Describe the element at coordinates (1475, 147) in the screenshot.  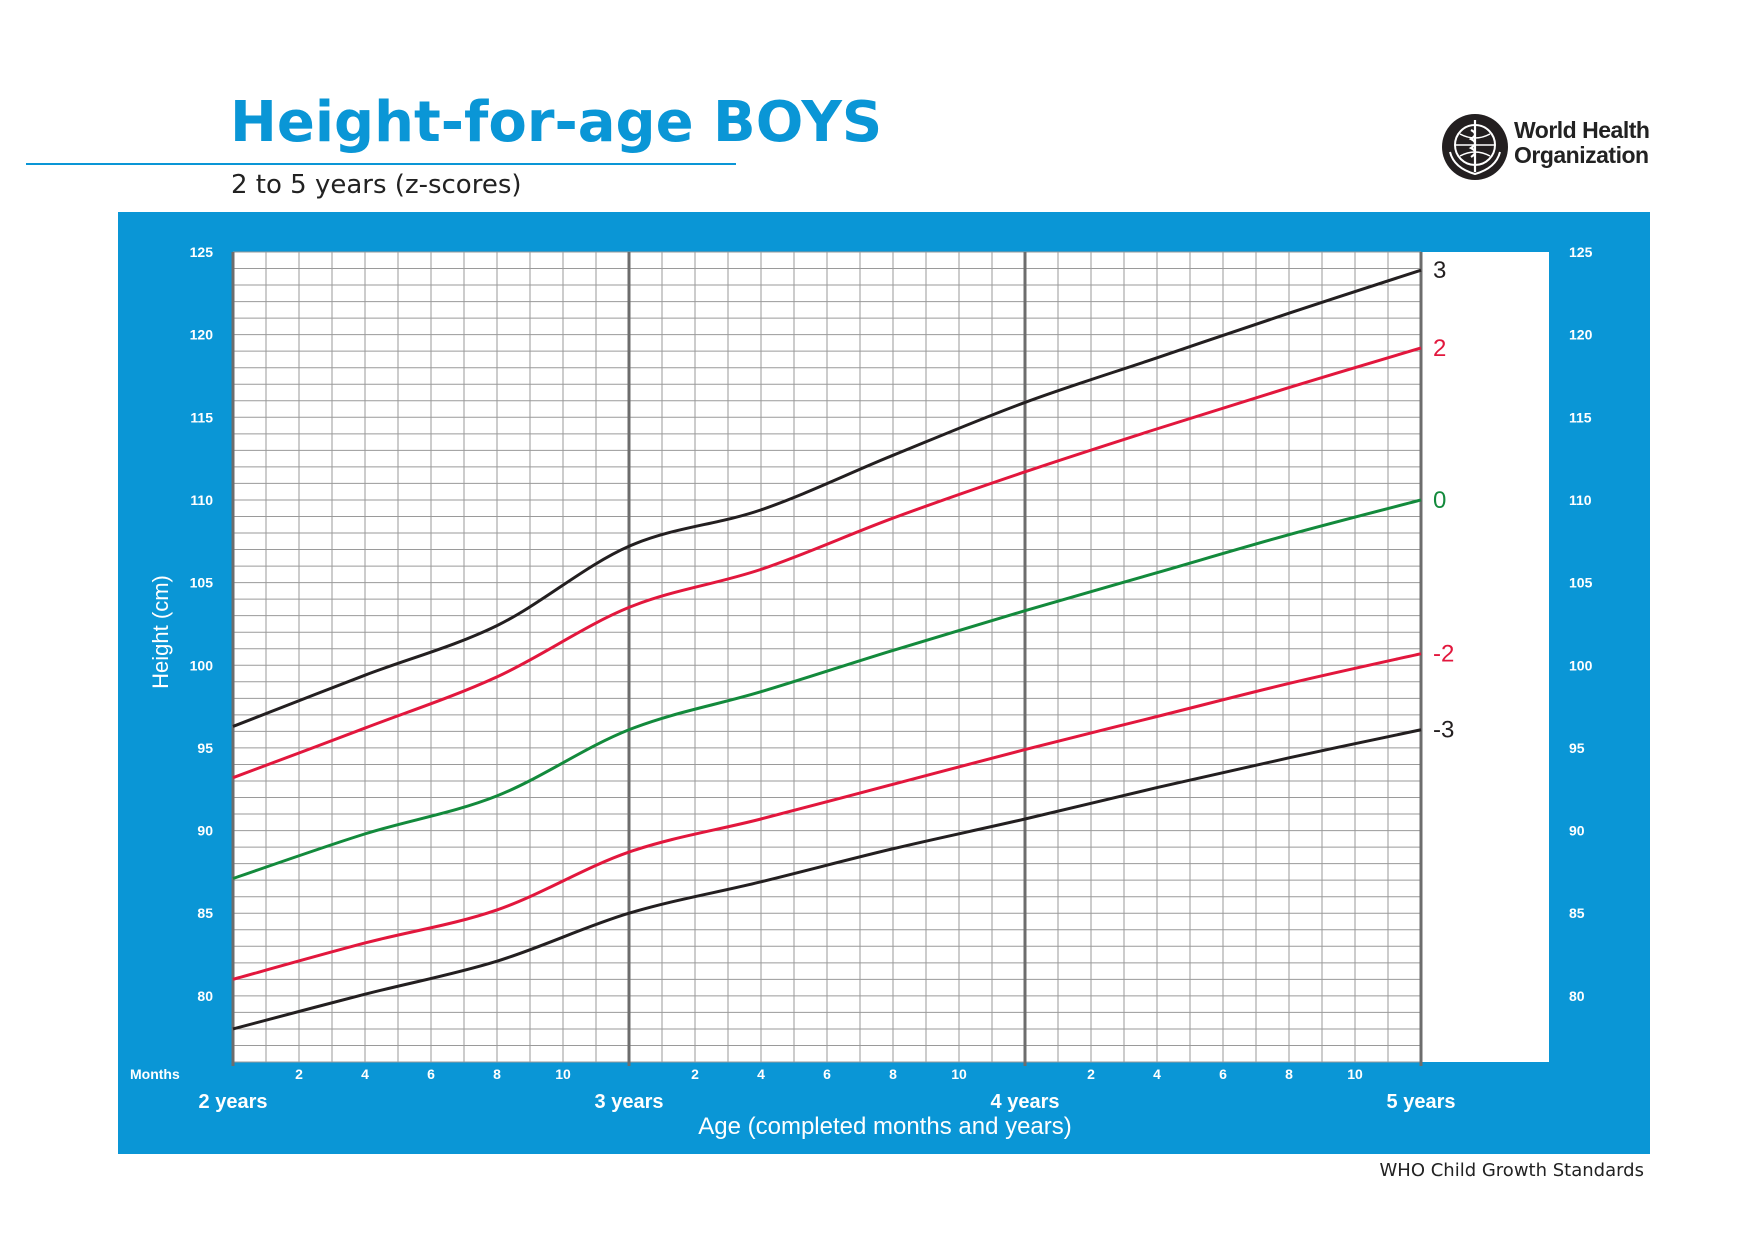
I see `who-emblem-icon` at that location.